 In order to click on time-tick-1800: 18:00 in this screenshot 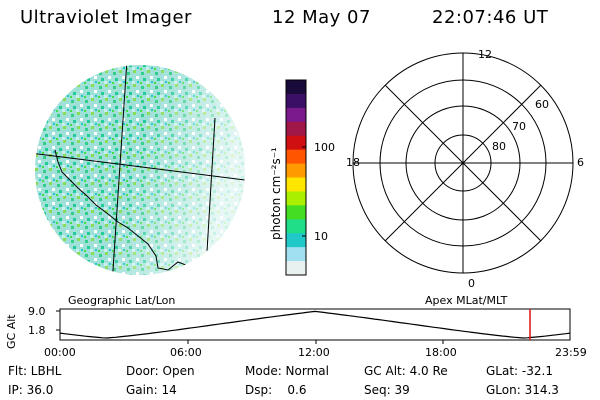, I will do `click(441, 352)`.